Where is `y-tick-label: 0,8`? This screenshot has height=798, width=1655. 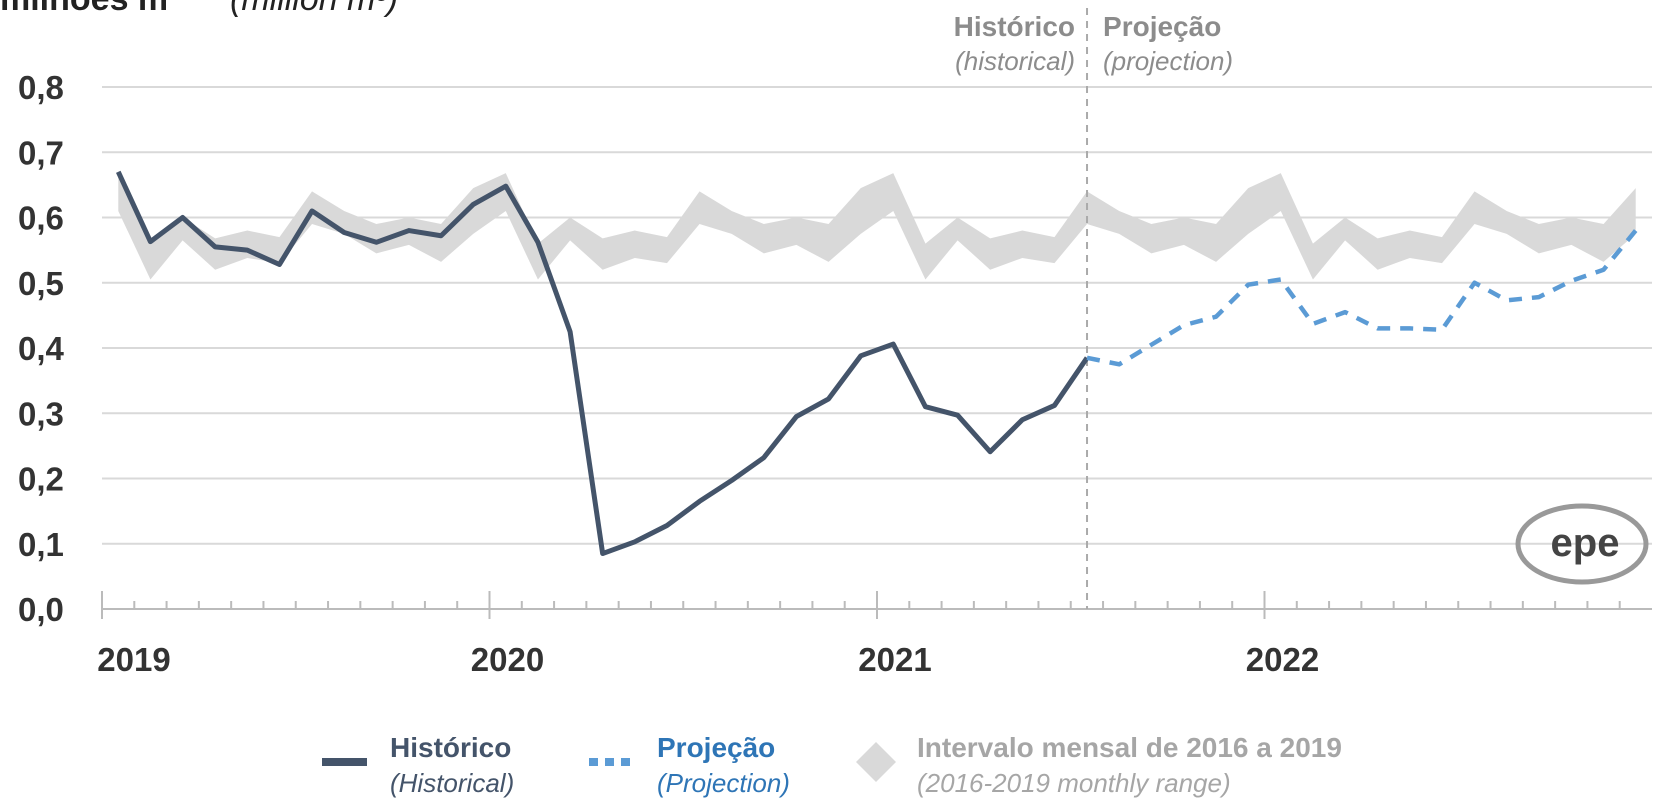 y-tick-label: 0,8 is located at coordinates (41, 87).